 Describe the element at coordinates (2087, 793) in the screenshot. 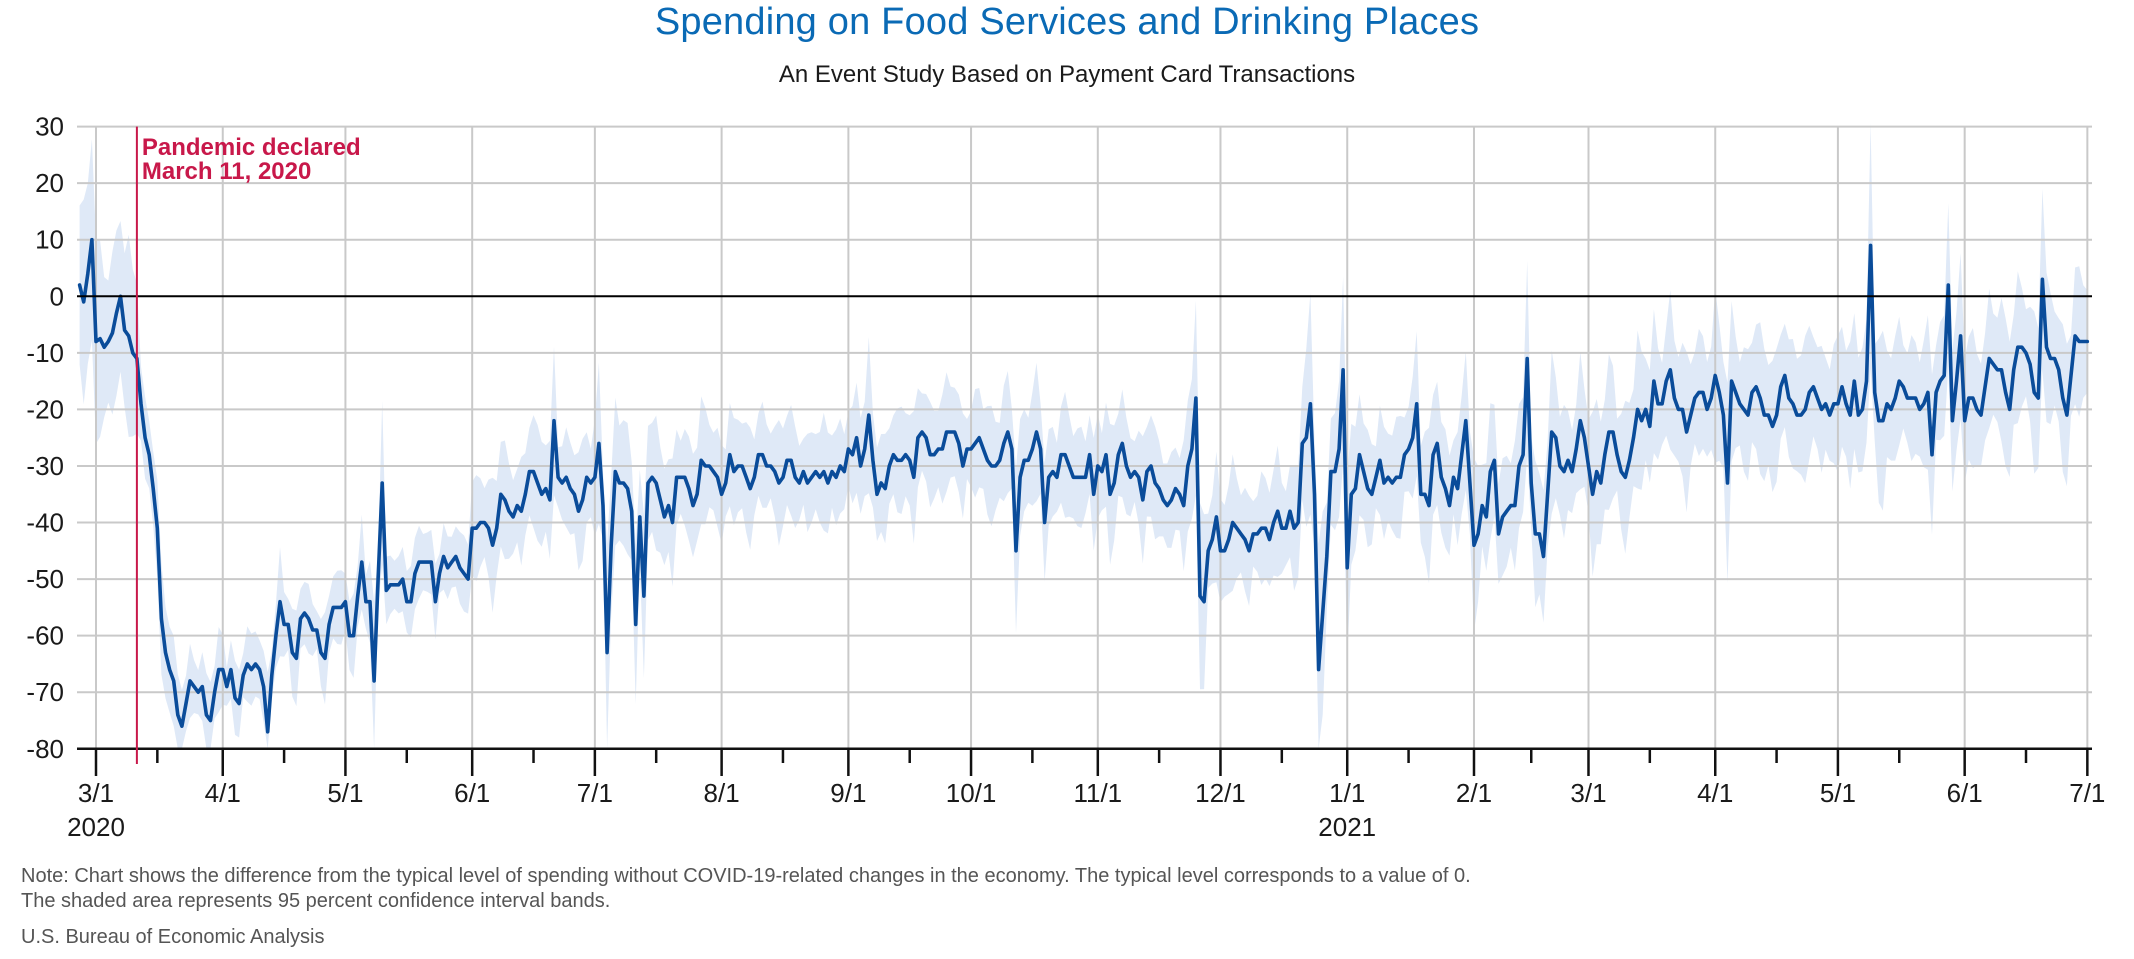

I see `x-tick-label: 7/1` at that location.